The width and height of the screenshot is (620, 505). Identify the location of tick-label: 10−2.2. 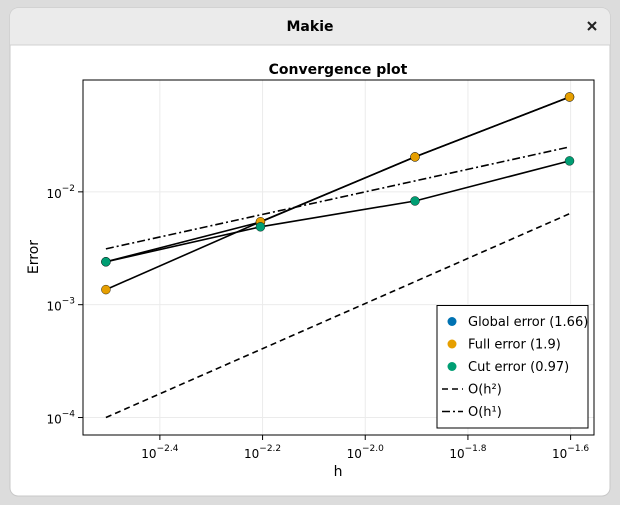
(262, 452).